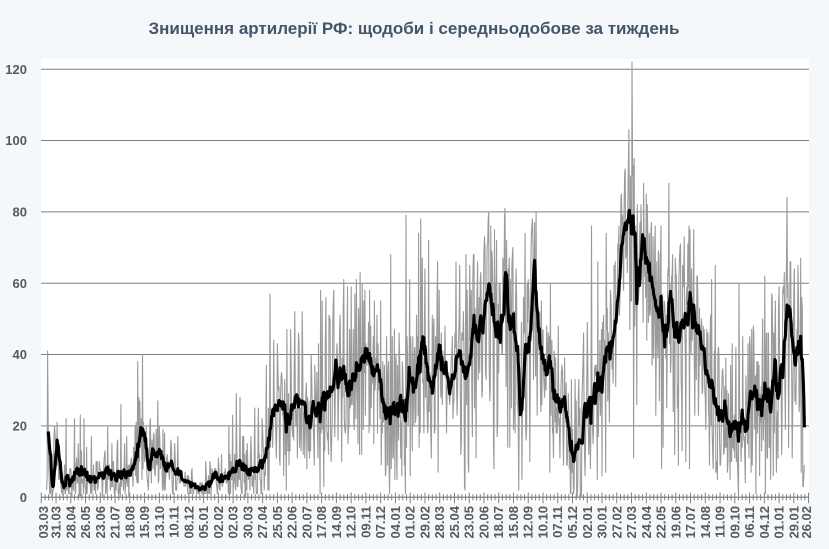 This screenshot has height=549, width=829. What do you see at coordinates (277, 522) in the screenshot?
I see `svg-text: 25.05` at bounding box center [277, 522].